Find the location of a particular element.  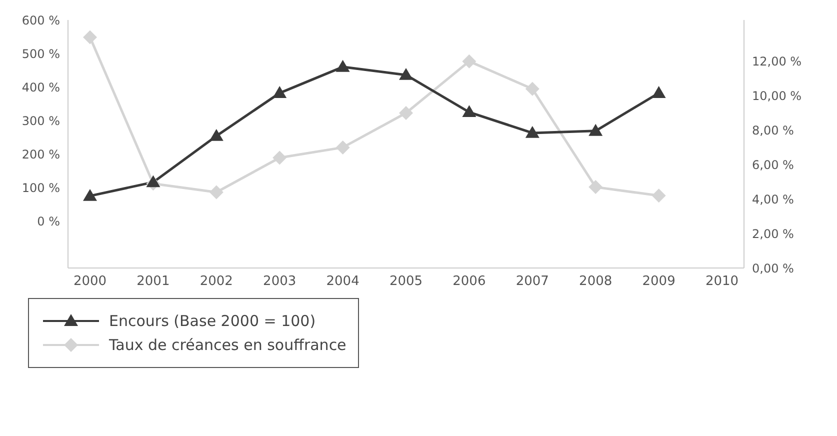

y-tick-label: 600 % is located at coordinates (41, 20).